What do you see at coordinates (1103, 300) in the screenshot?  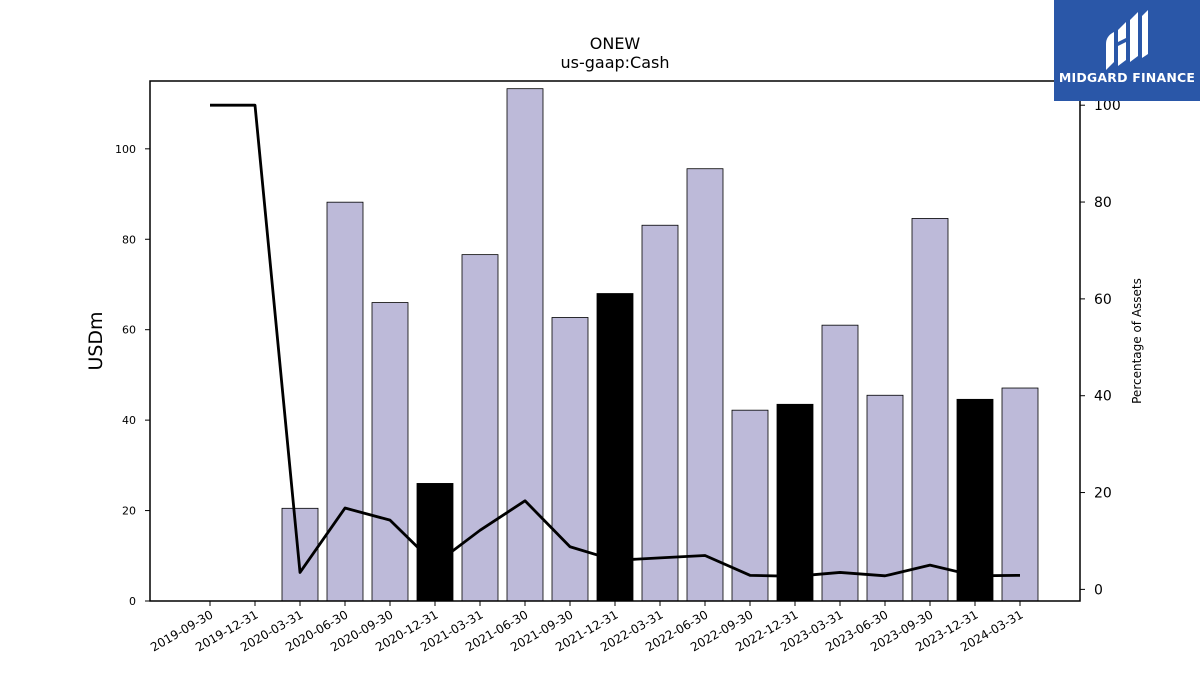 I see `y2-tick-label: 60` at bounding box center [1103, 300].